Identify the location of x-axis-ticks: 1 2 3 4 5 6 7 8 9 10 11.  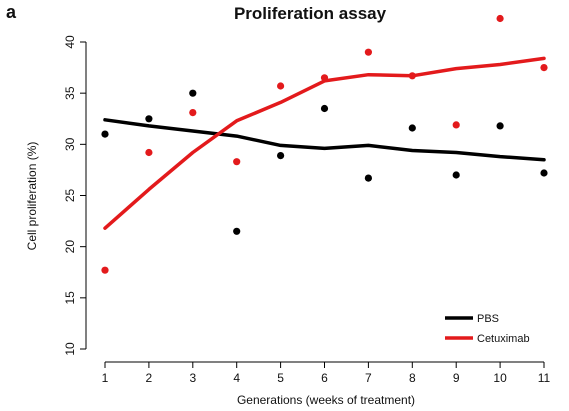
(326, 373).